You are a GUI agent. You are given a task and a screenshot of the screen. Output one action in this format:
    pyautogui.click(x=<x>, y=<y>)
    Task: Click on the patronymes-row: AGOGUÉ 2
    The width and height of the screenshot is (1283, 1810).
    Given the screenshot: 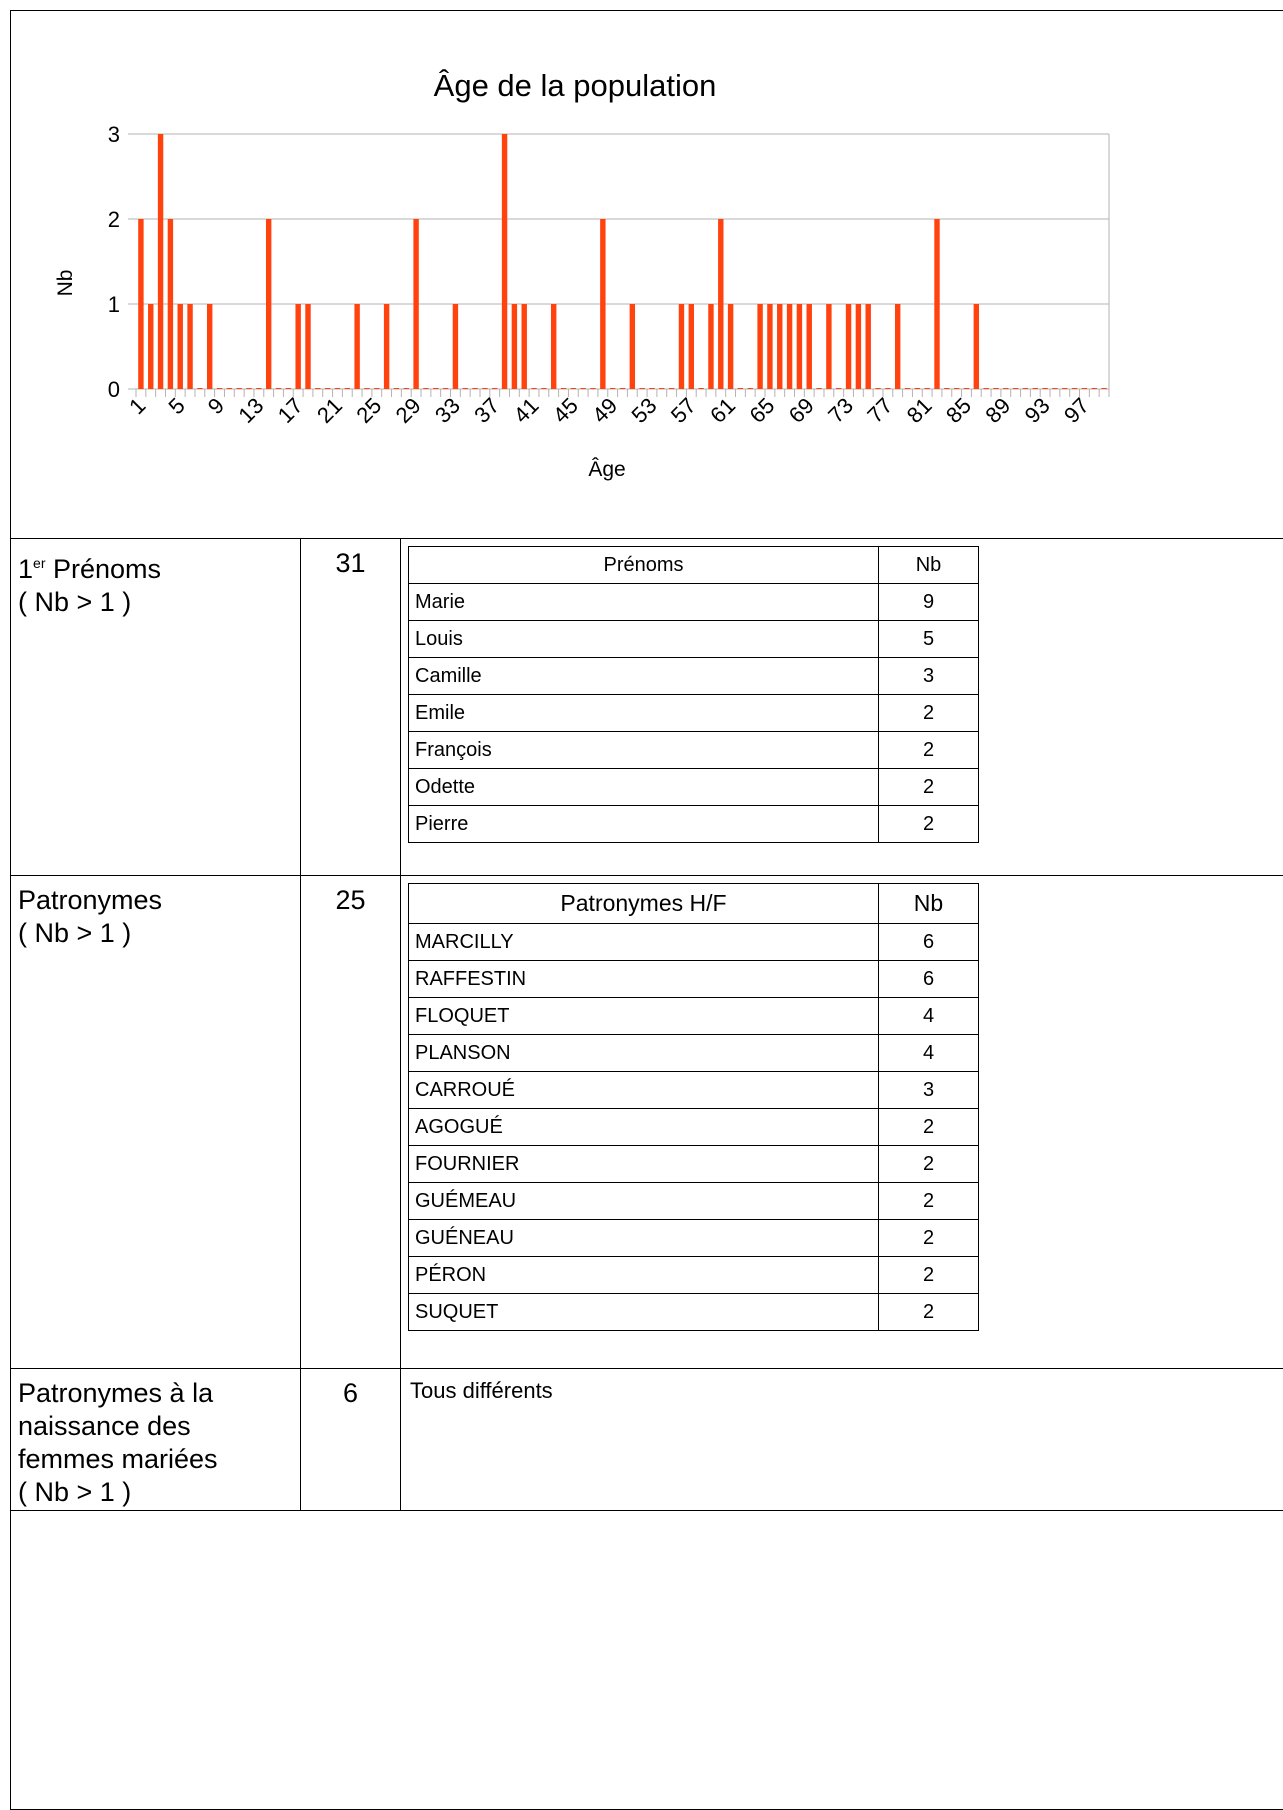 What is the action you would take?
    pyautogui.click(x=693, y=1127)
    